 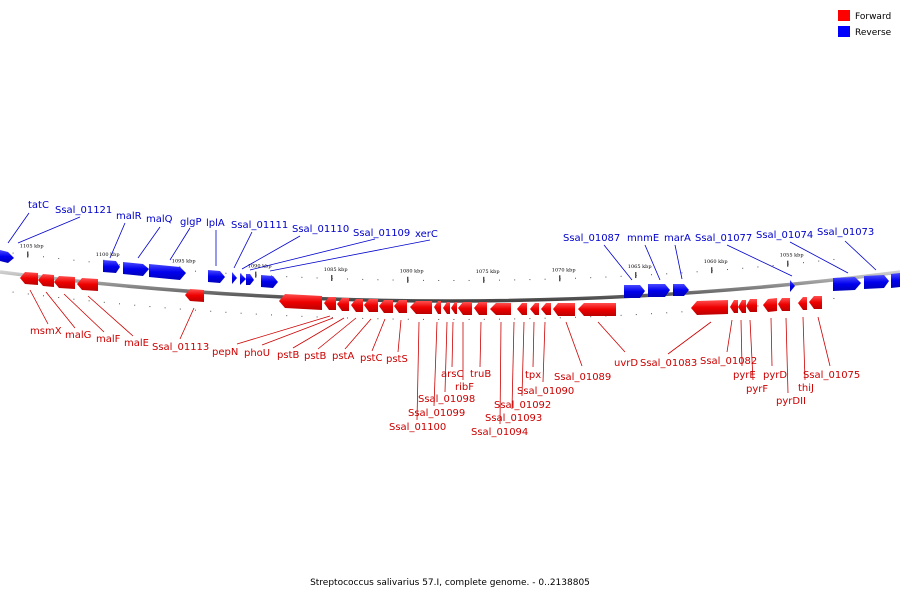 I want to click on gene-Ssal_01073: Ssal_01073, so click(x=853, y=258).